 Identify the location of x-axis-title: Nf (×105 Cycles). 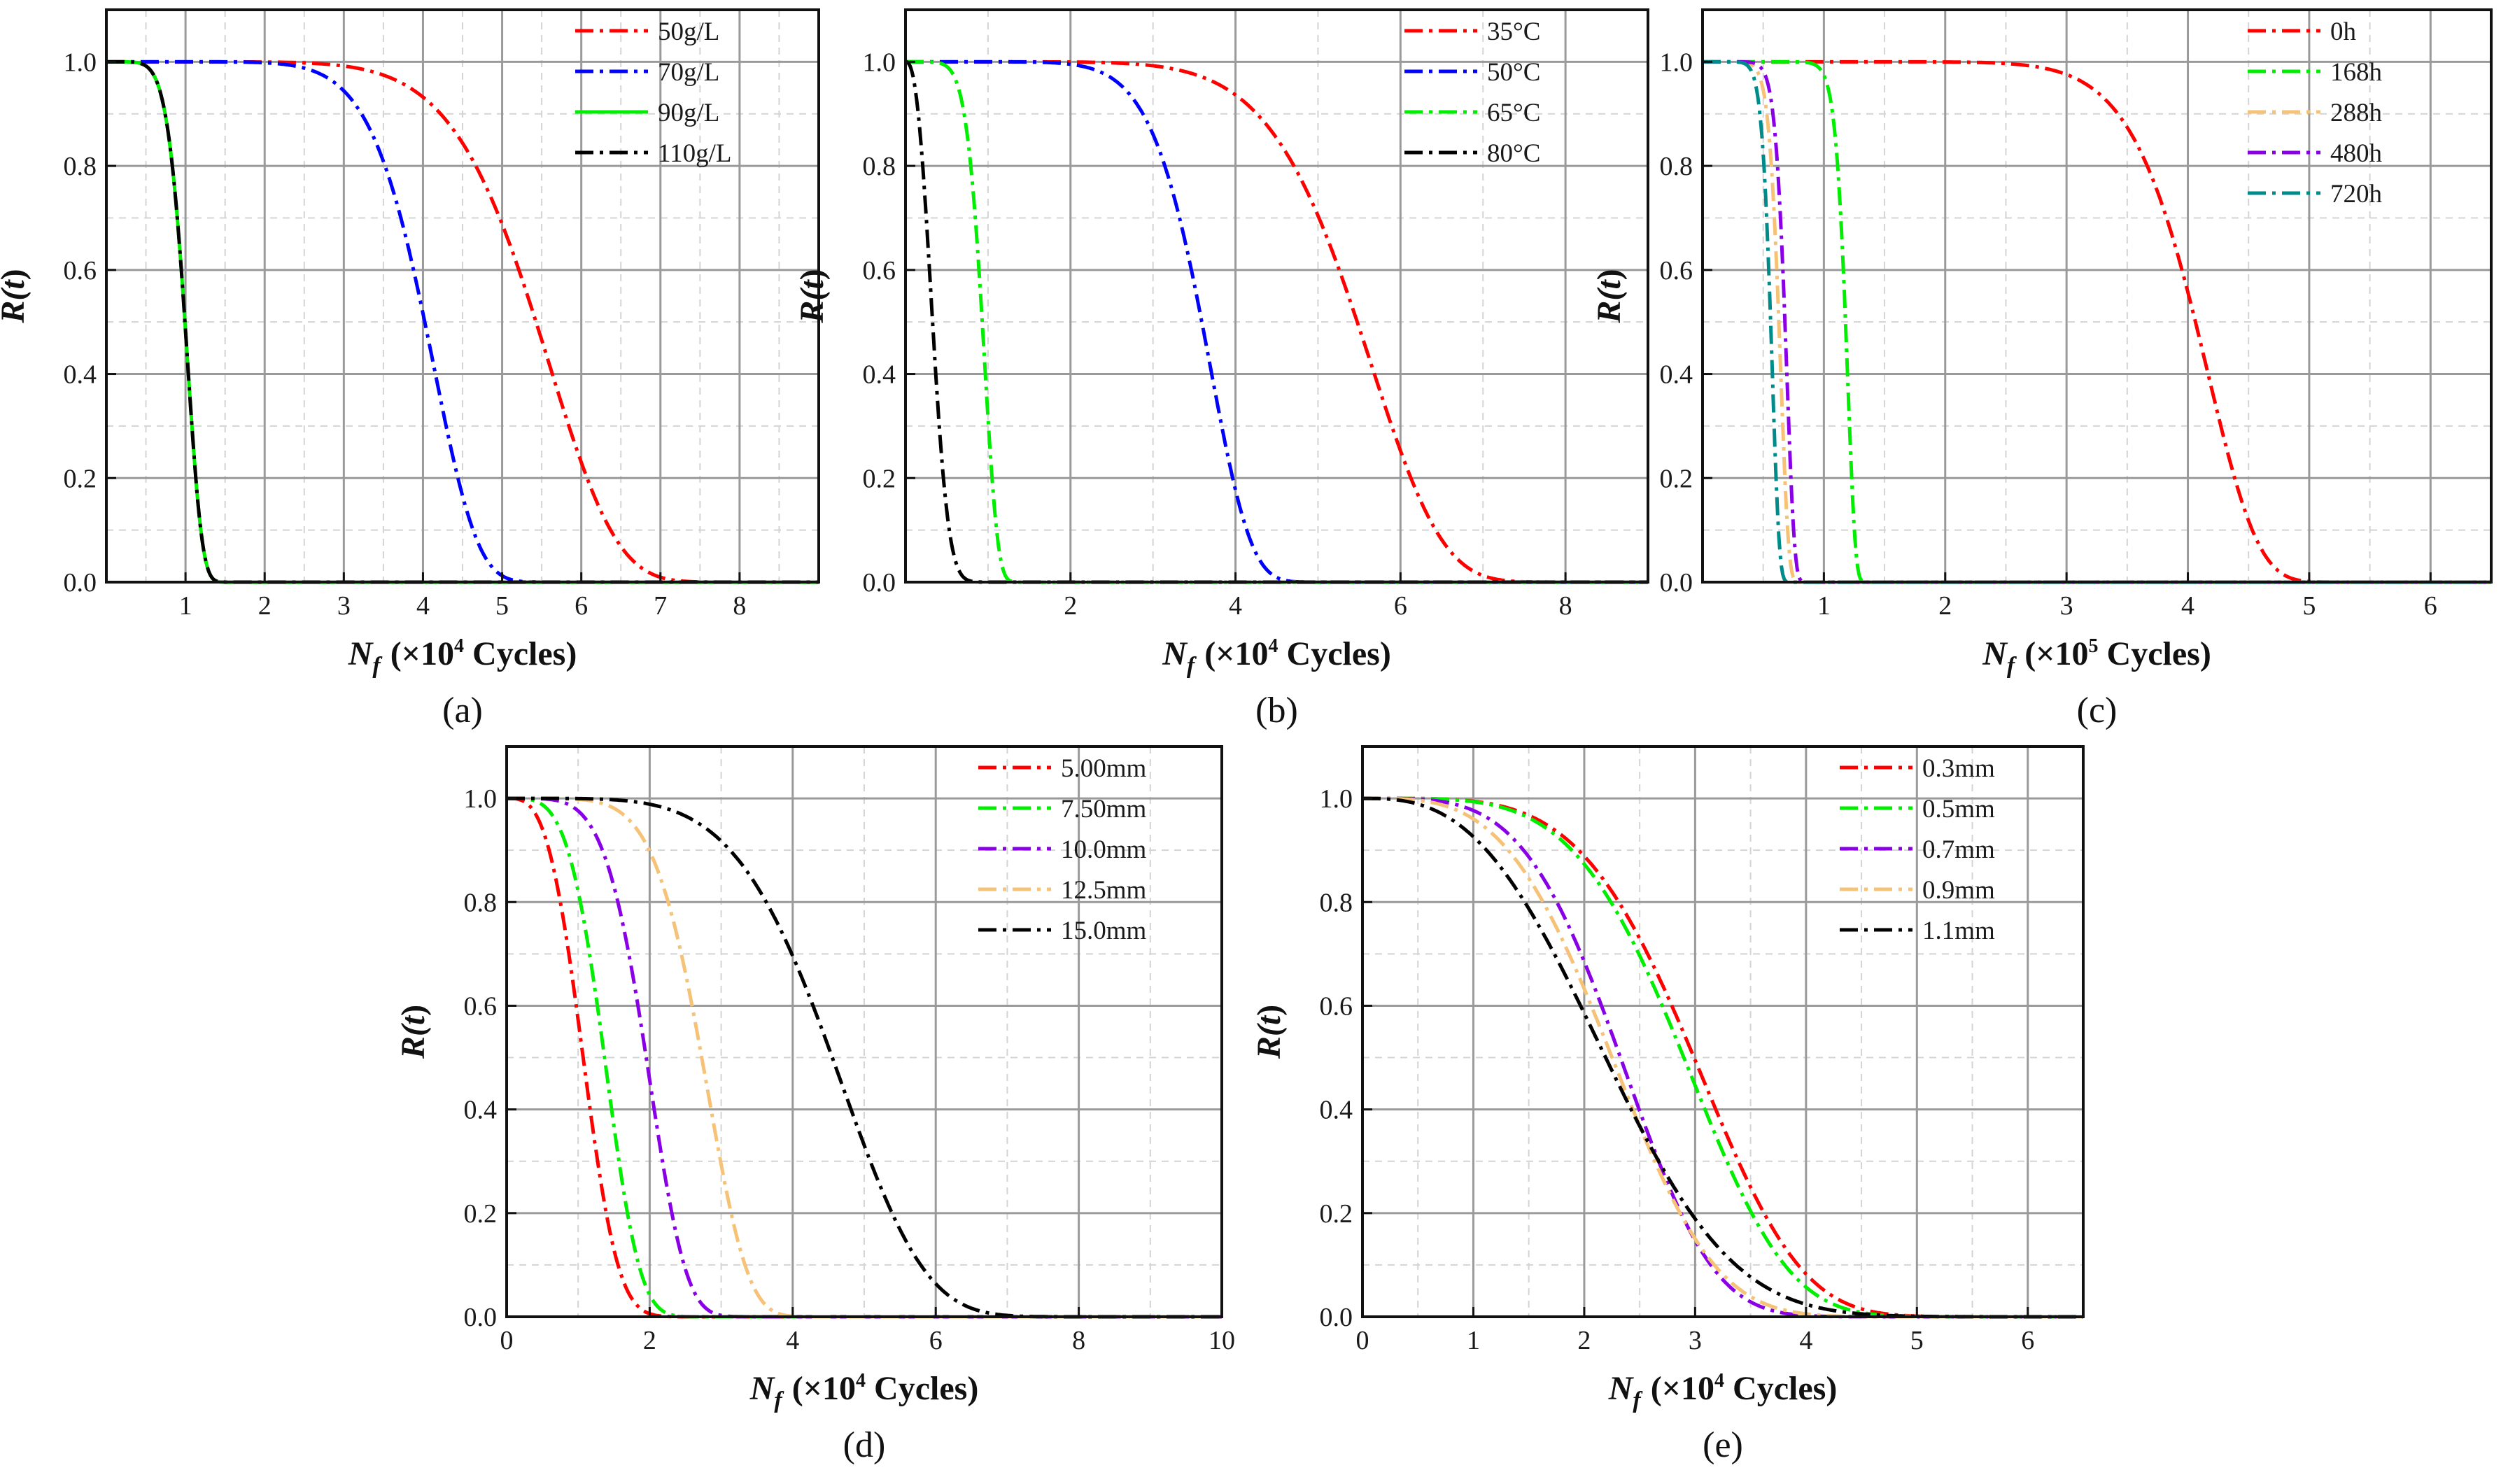
(2096, 657).